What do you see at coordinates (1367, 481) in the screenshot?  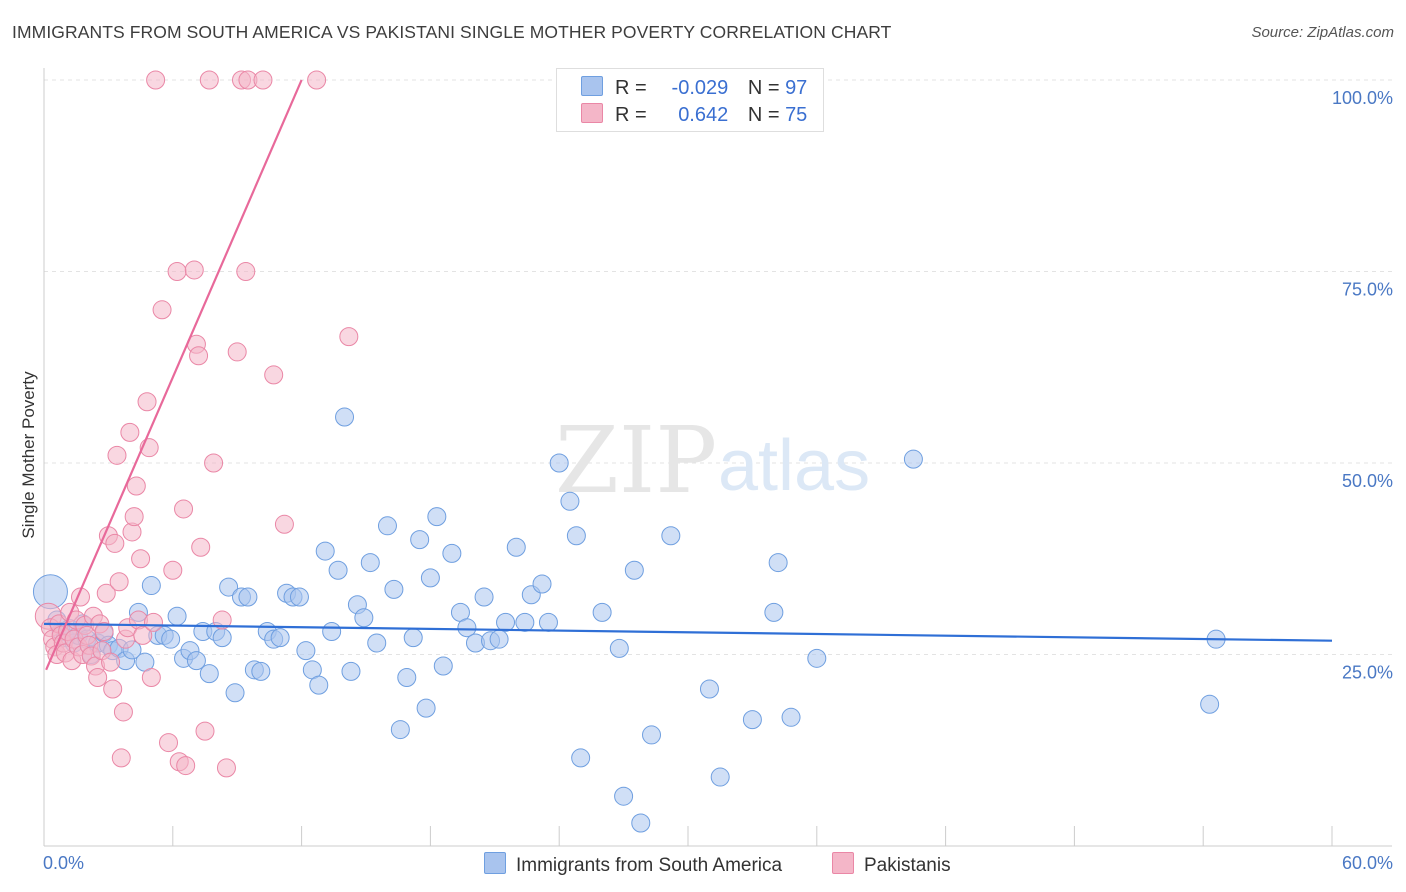 I see `y-tick-label-50: 50.0%` at bounding box center [1367, 481].